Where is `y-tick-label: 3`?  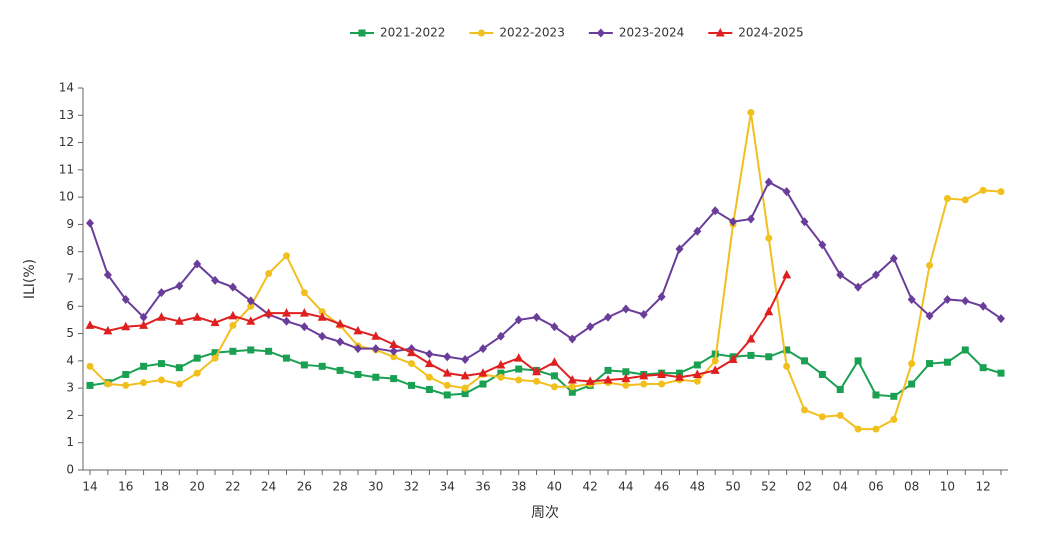
y-tick-label: 3 is located at coordinates (70, 388).